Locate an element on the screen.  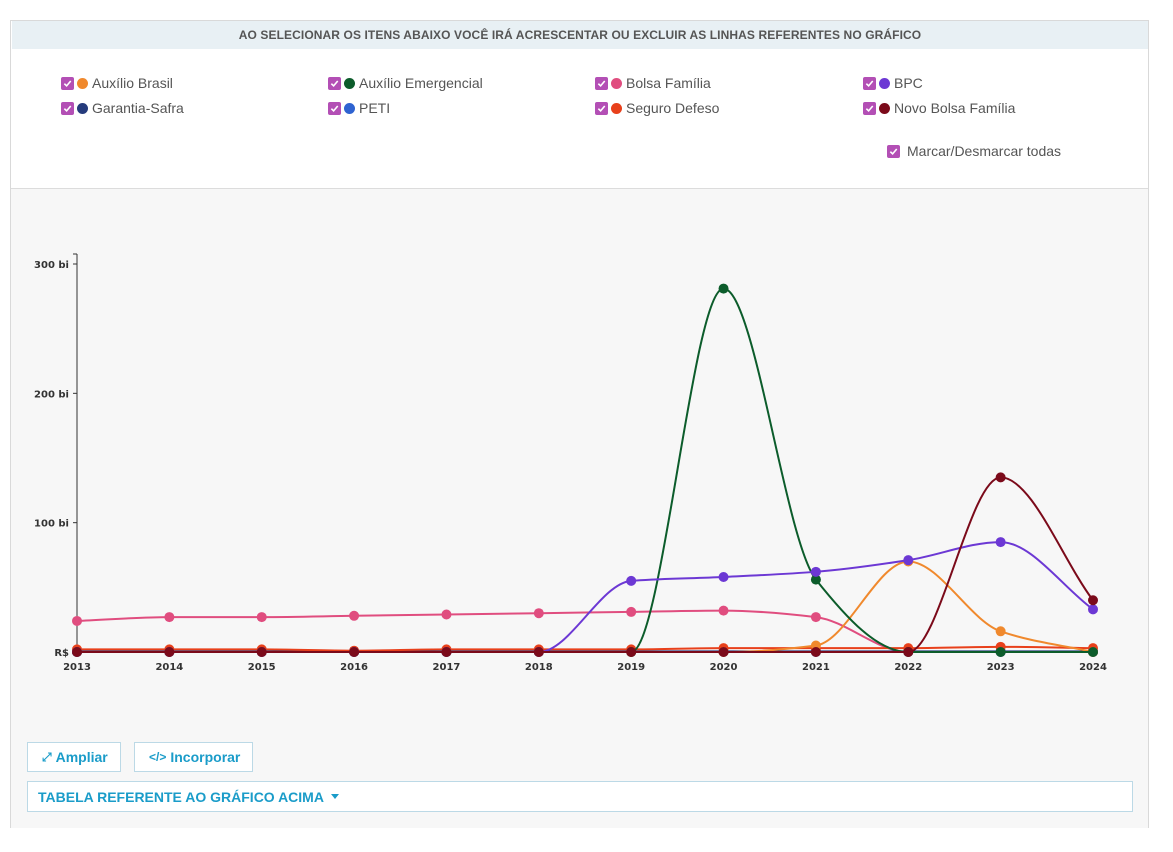
y-origin-label: R$ is located at coordinates (61, 653).